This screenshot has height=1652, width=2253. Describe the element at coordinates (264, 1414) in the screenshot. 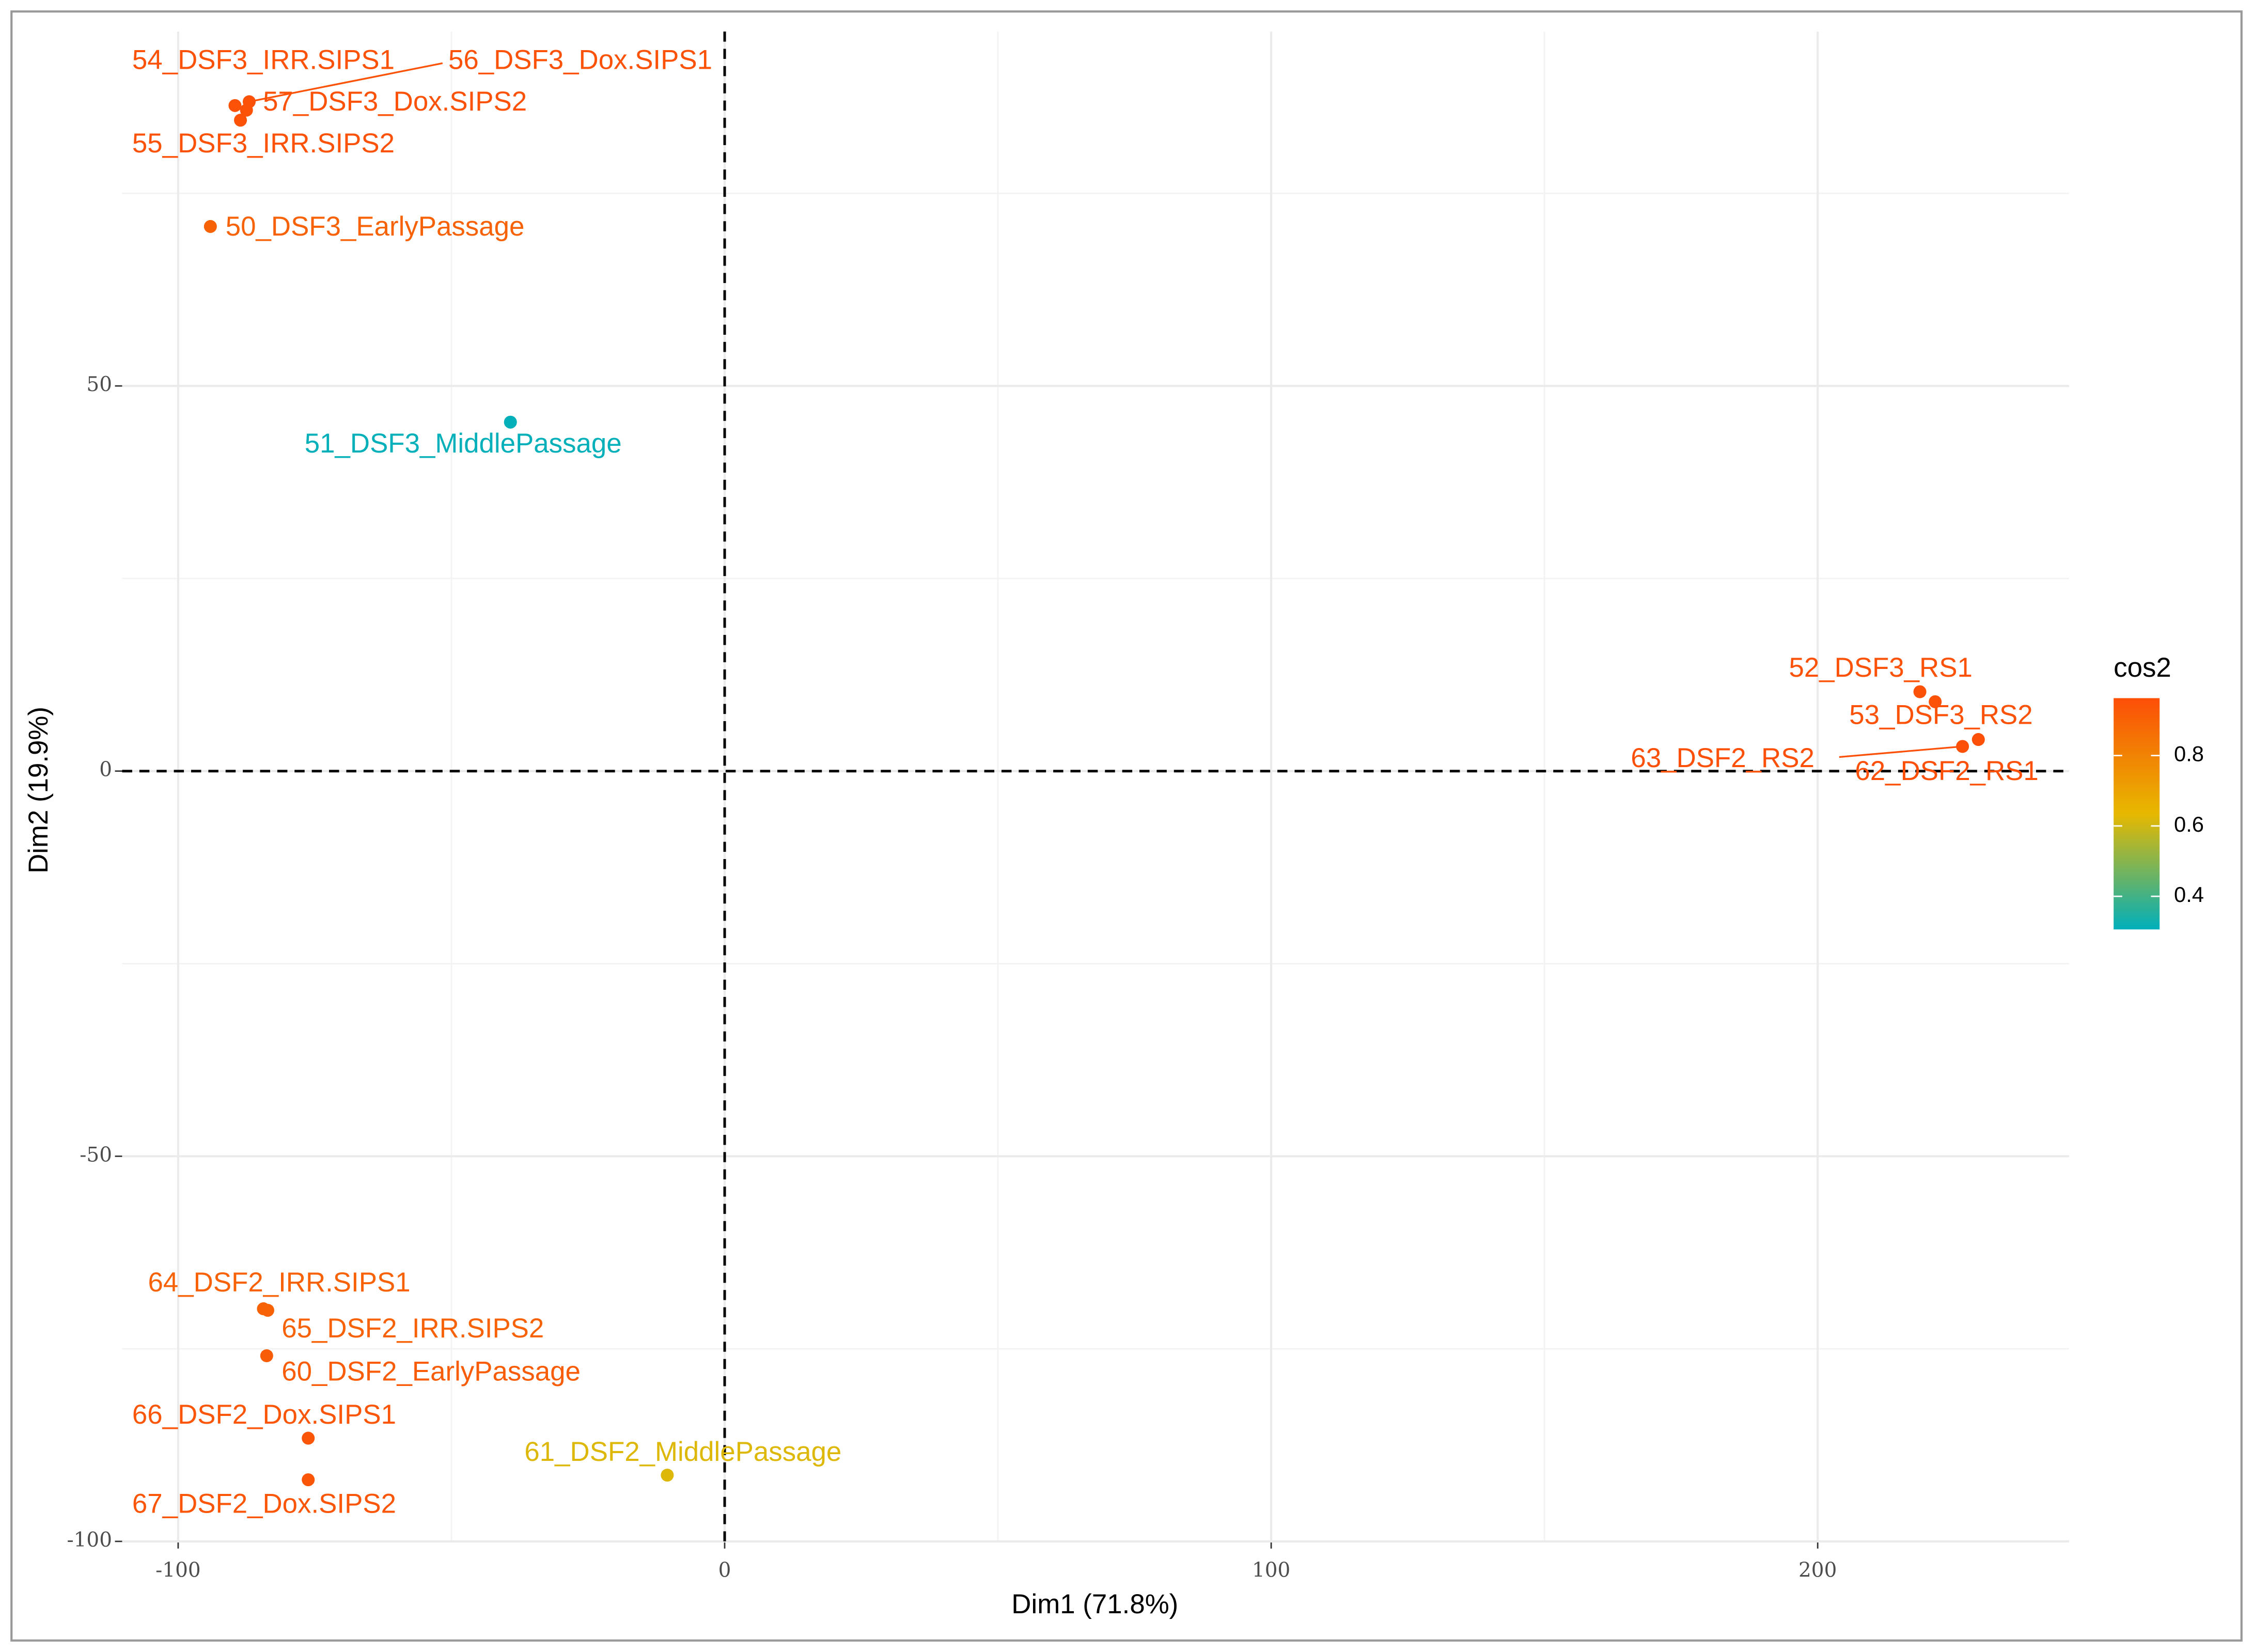

I see `point-label: 66_DSF2_Dox.SIPS1` at that location.